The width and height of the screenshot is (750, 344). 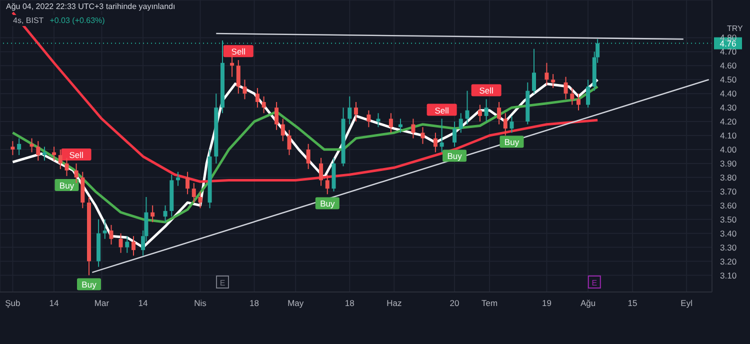 What do you see at coordinates (547, 303) in the screenshot?
I see `x-tick-label: 19` at bounding box center [547, 303].